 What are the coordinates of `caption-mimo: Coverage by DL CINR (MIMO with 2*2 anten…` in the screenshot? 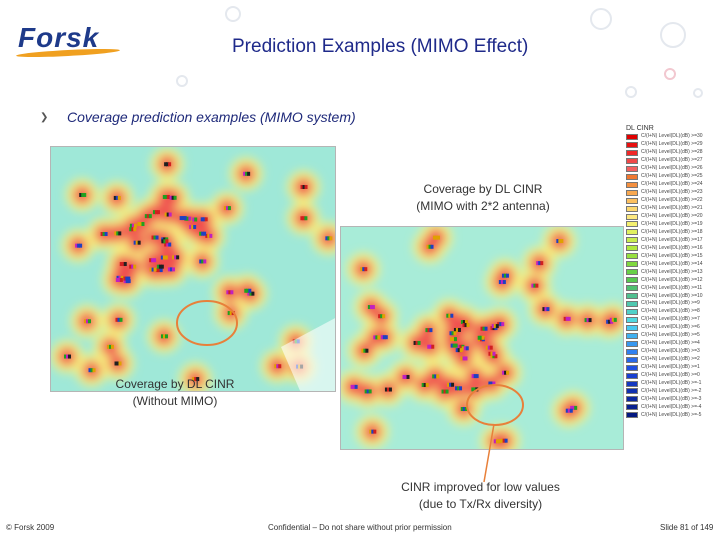 It's located at (483, 198).